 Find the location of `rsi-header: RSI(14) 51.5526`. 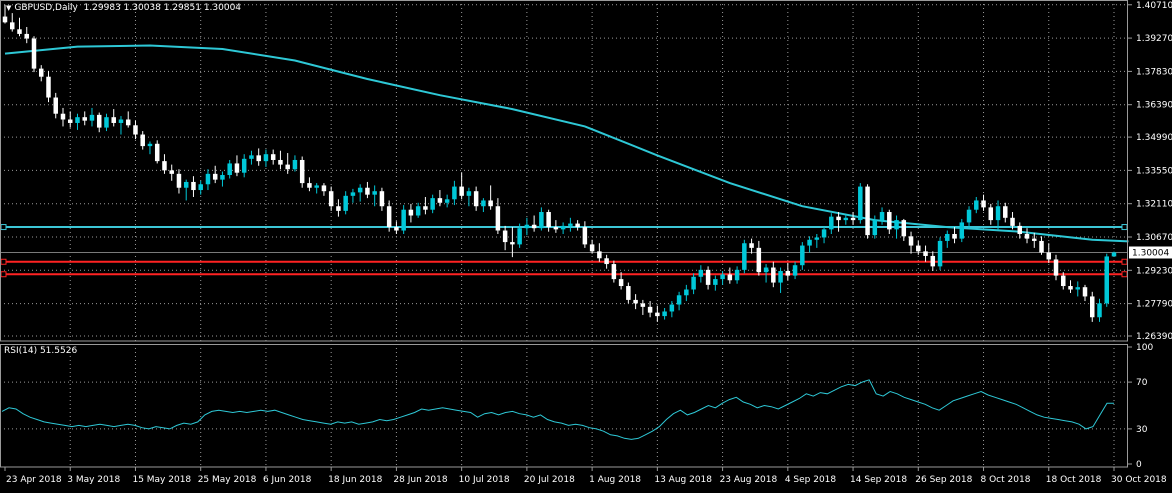

rsi-header: RSI(14) 51.5526 is located at coordinates (40, 351).